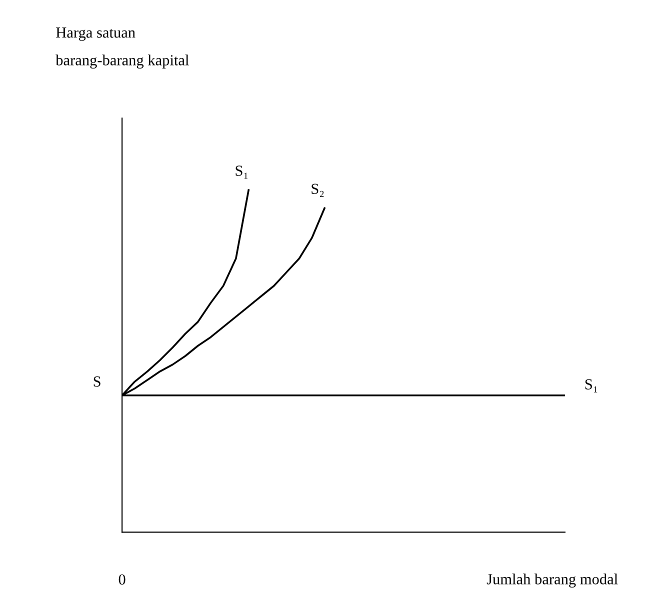 The width and height of the screenshot is (667, 594). What do you see at coordinates (122, 579) in the screenshot?
I see `text: 0` at bounding box center [122, 579].